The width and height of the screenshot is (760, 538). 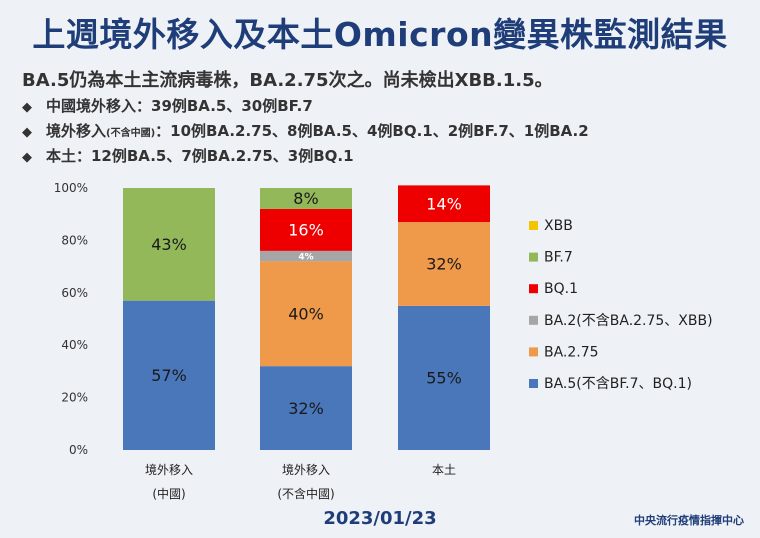 What do you see at coordinates (131, 133) in the screenshot?
I see `bullet-note: (不含中國)` at bounding box center [131, 133].